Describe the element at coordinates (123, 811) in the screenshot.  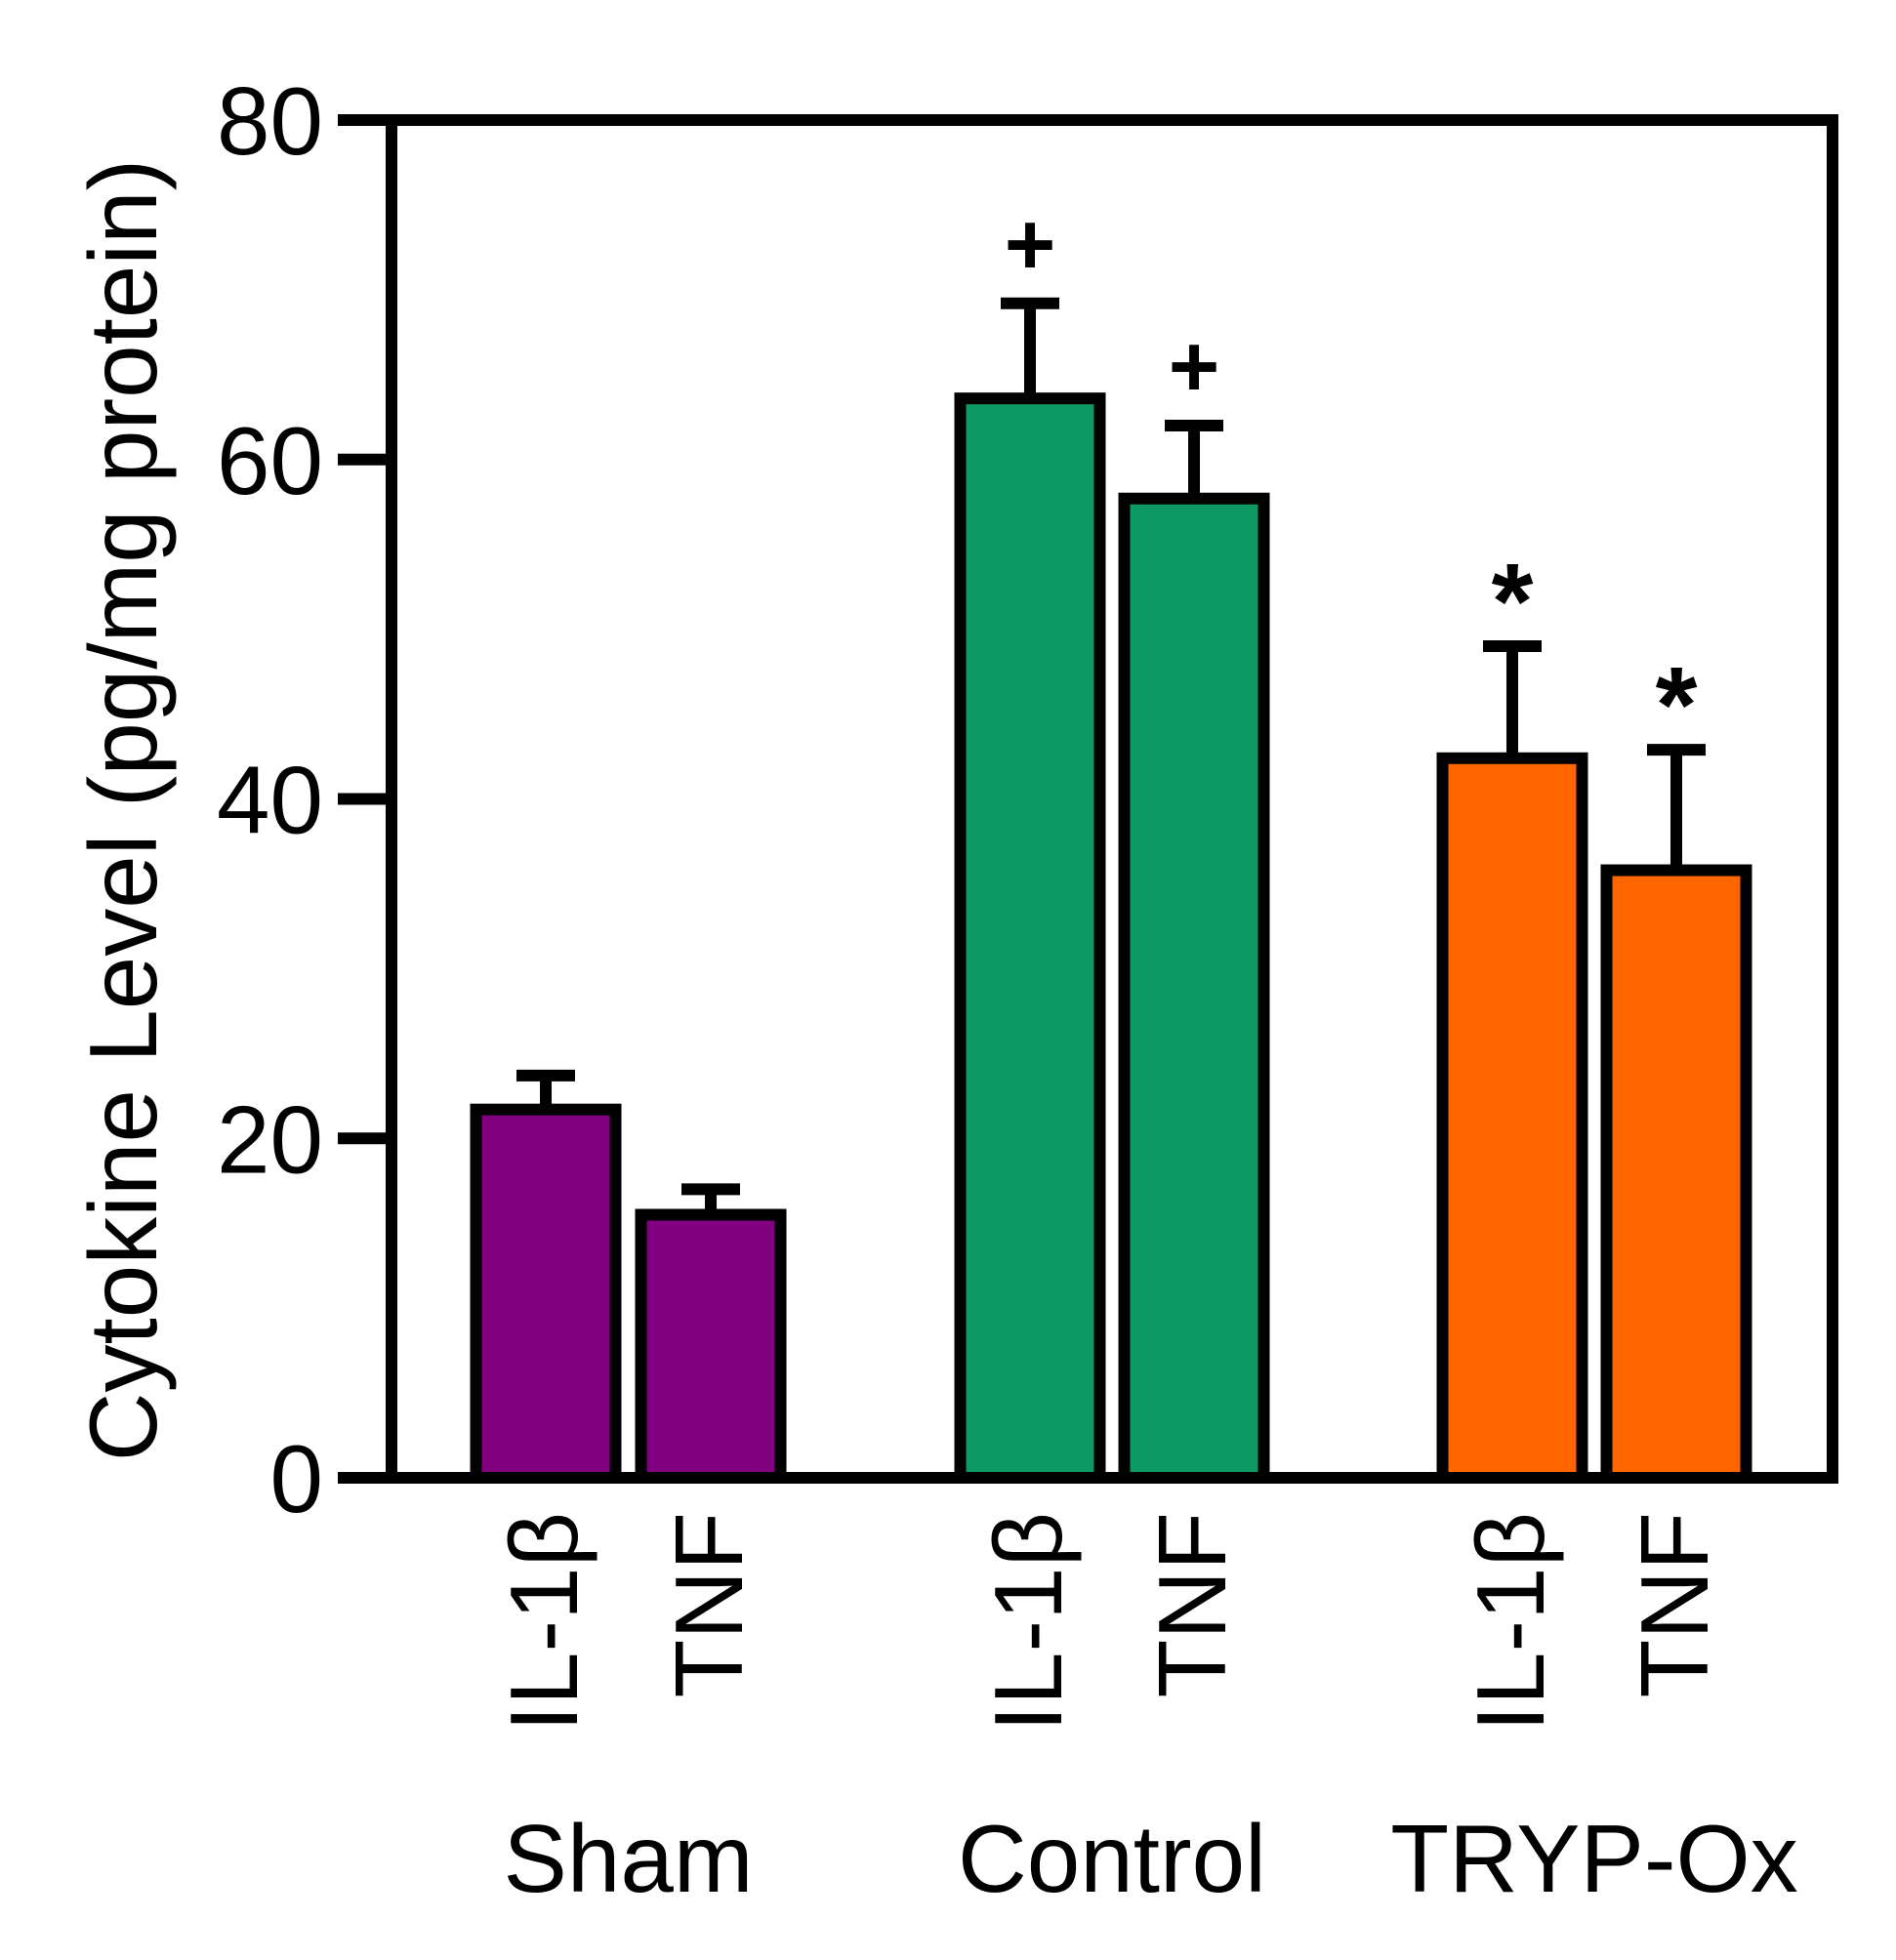
I see `y-axis-label: Cytokine Level (pg/mg protein)` at that location.